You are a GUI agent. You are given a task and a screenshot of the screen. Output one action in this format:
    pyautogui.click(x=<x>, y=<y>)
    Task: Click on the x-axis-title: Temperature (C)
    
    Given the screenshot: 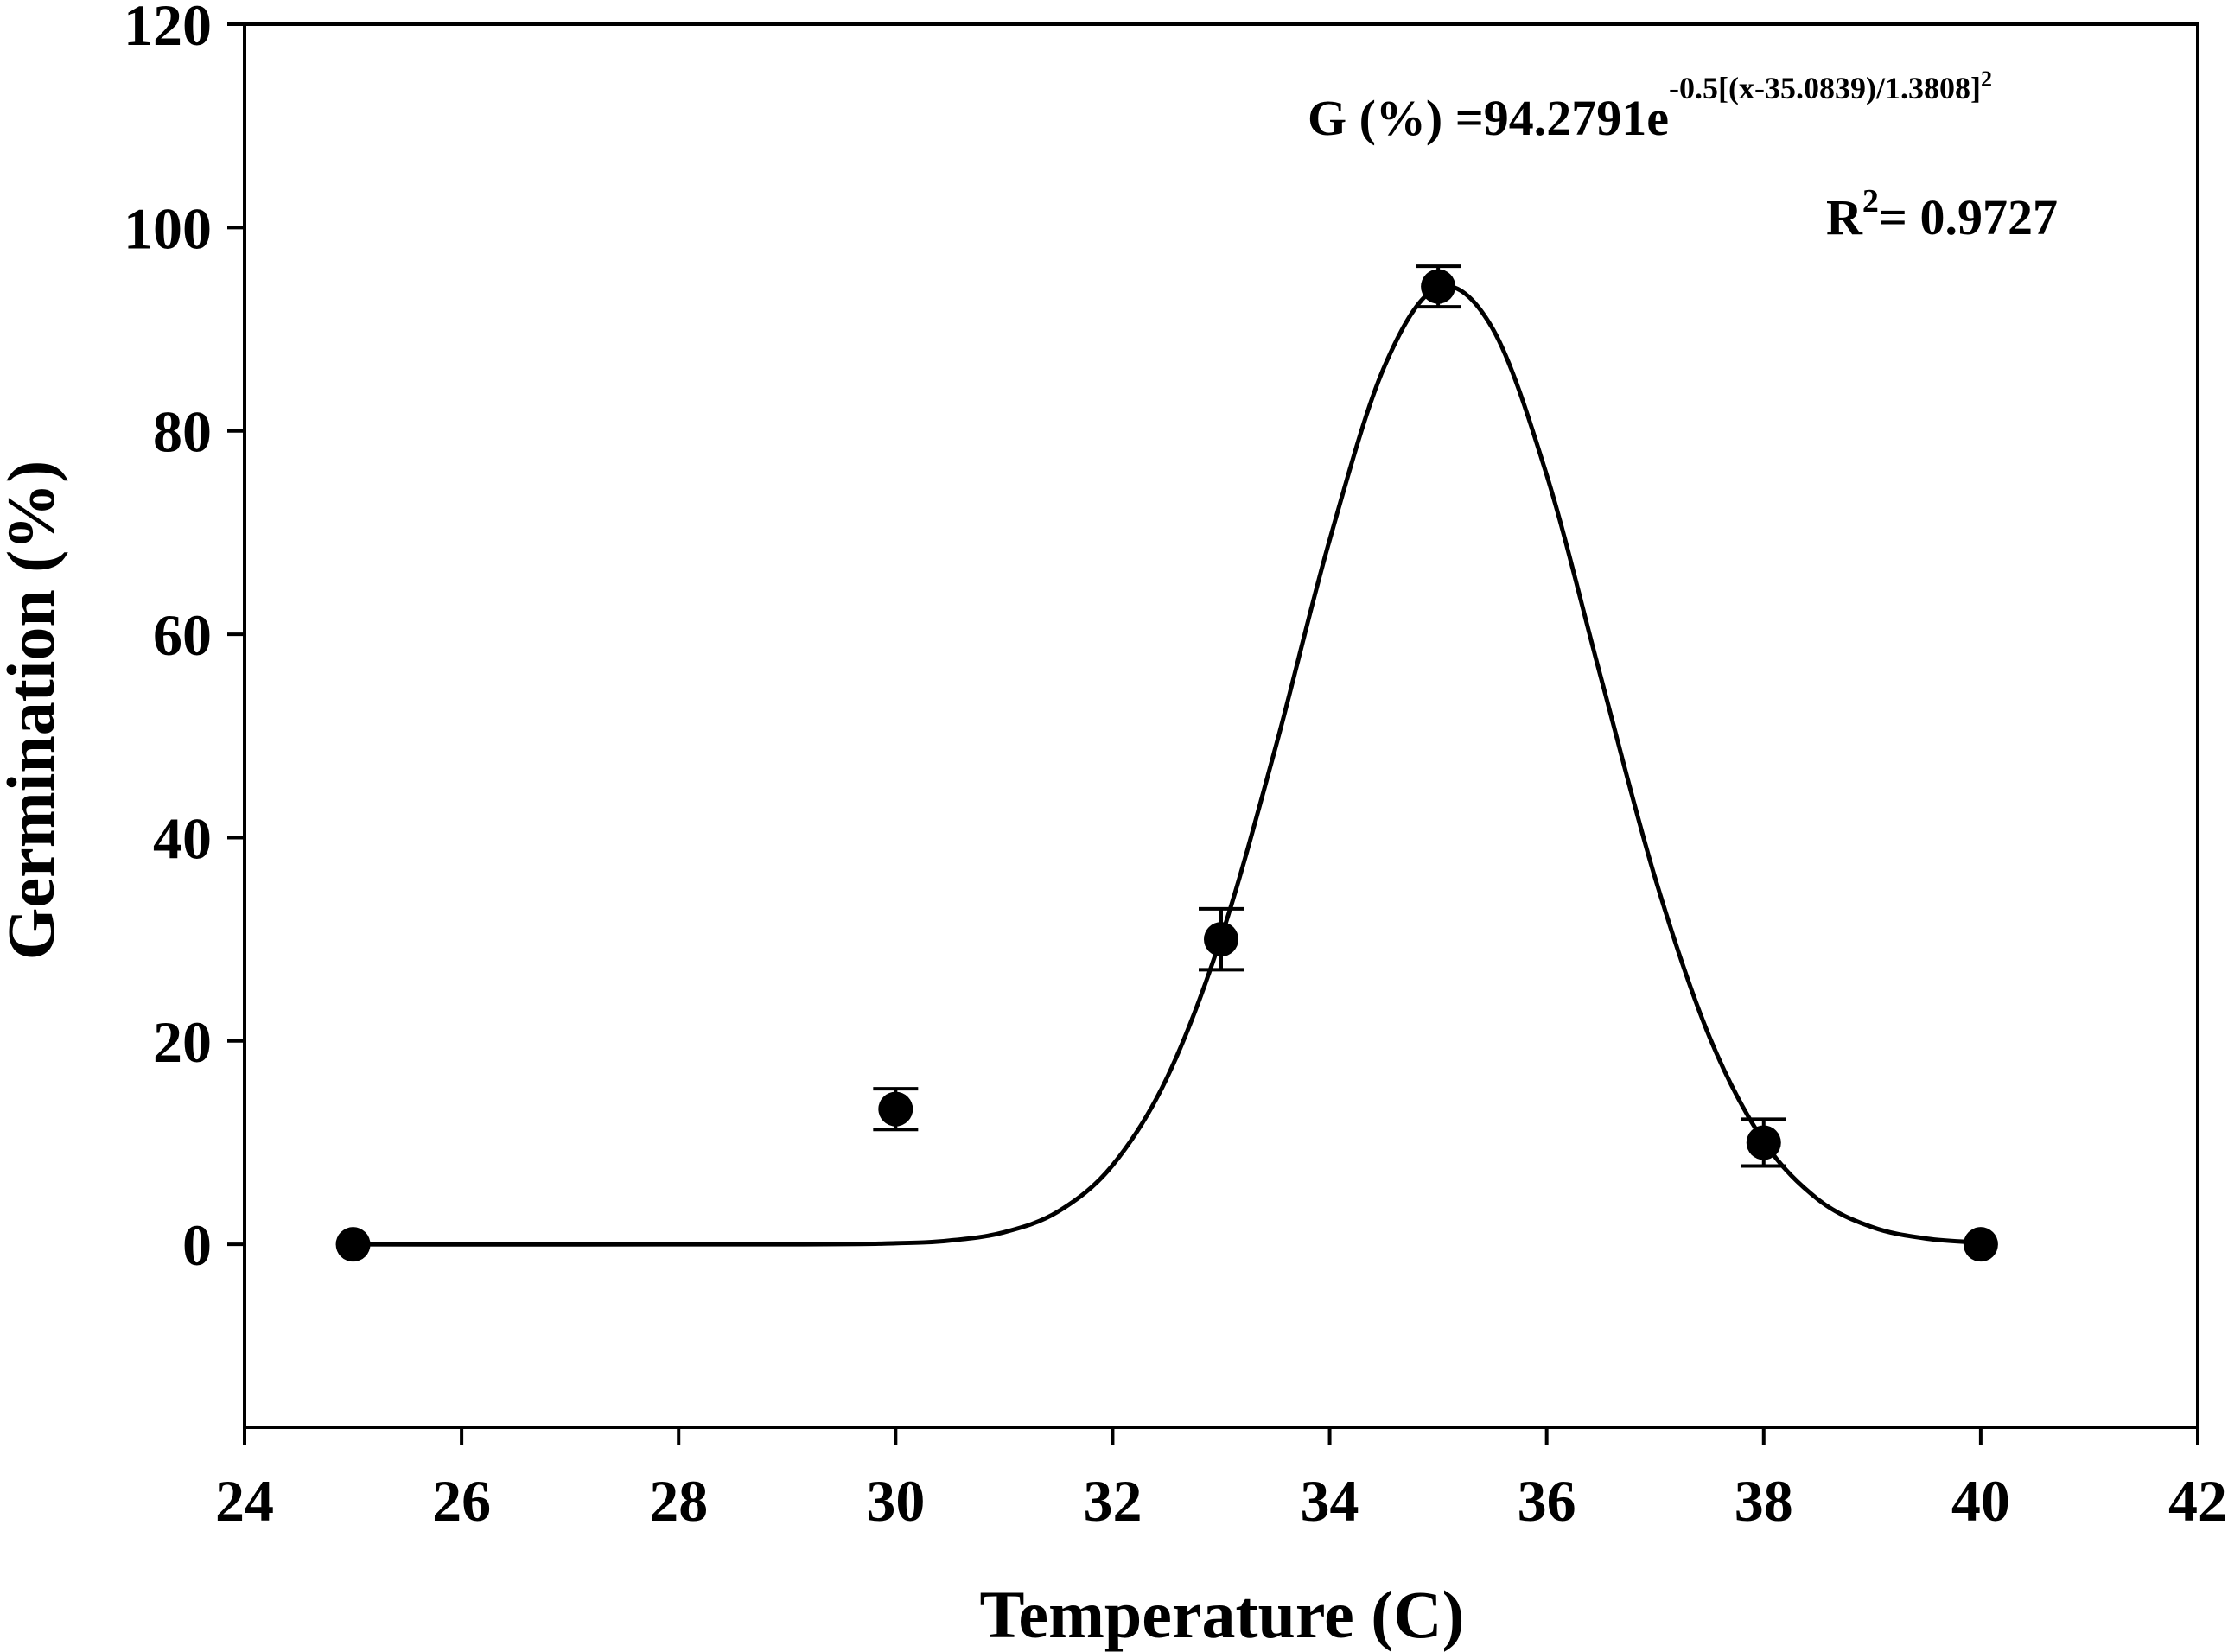 What is the action you would take?
    pyautogui.click(x=1221, y=1615)
    